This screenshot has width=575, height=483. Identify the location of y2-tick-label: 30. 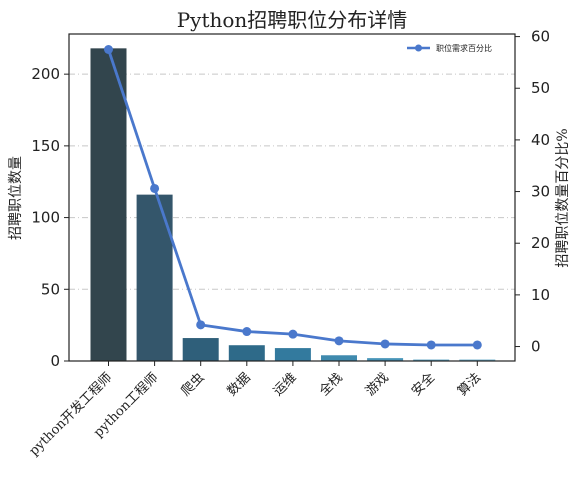
(540, 192).